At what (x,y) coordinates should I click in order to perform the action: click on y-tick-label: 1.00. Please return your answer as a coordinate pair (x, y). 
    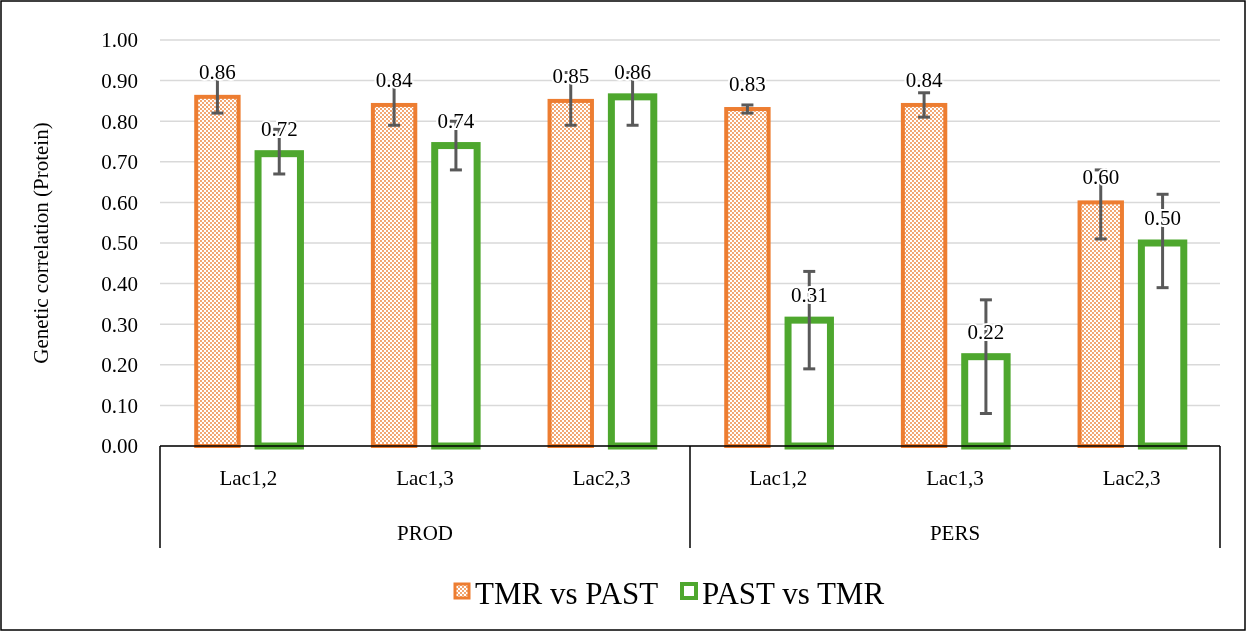
    Looking at the image, I should click on (119, 40).